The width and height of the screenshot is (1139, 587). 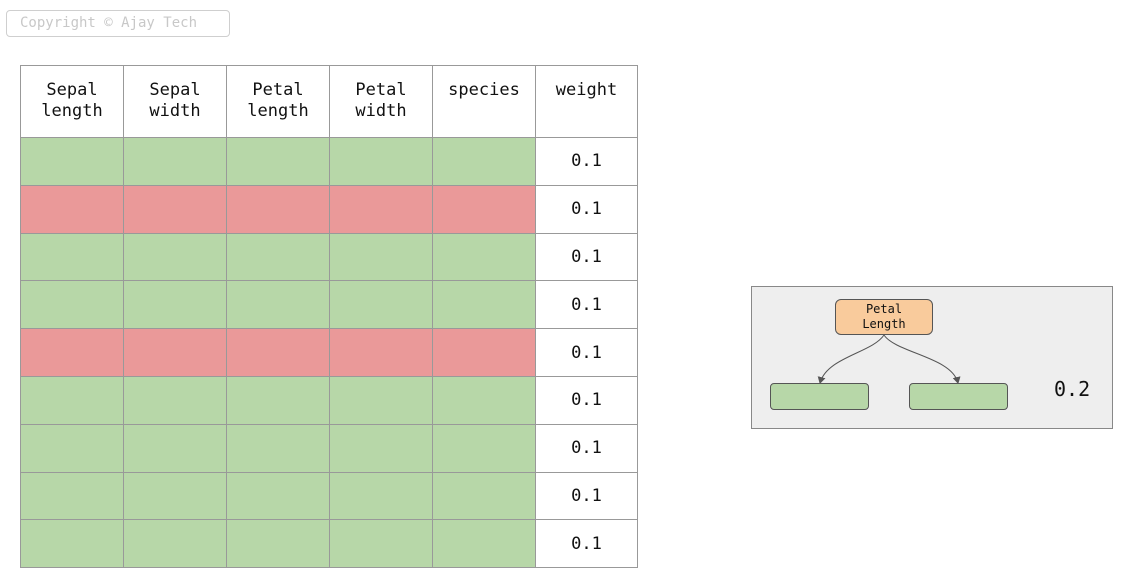 What do you see at coordinates (922, 359) in the screenshot?
I see `right-branch-arrow` at bounding box center [922, 359].